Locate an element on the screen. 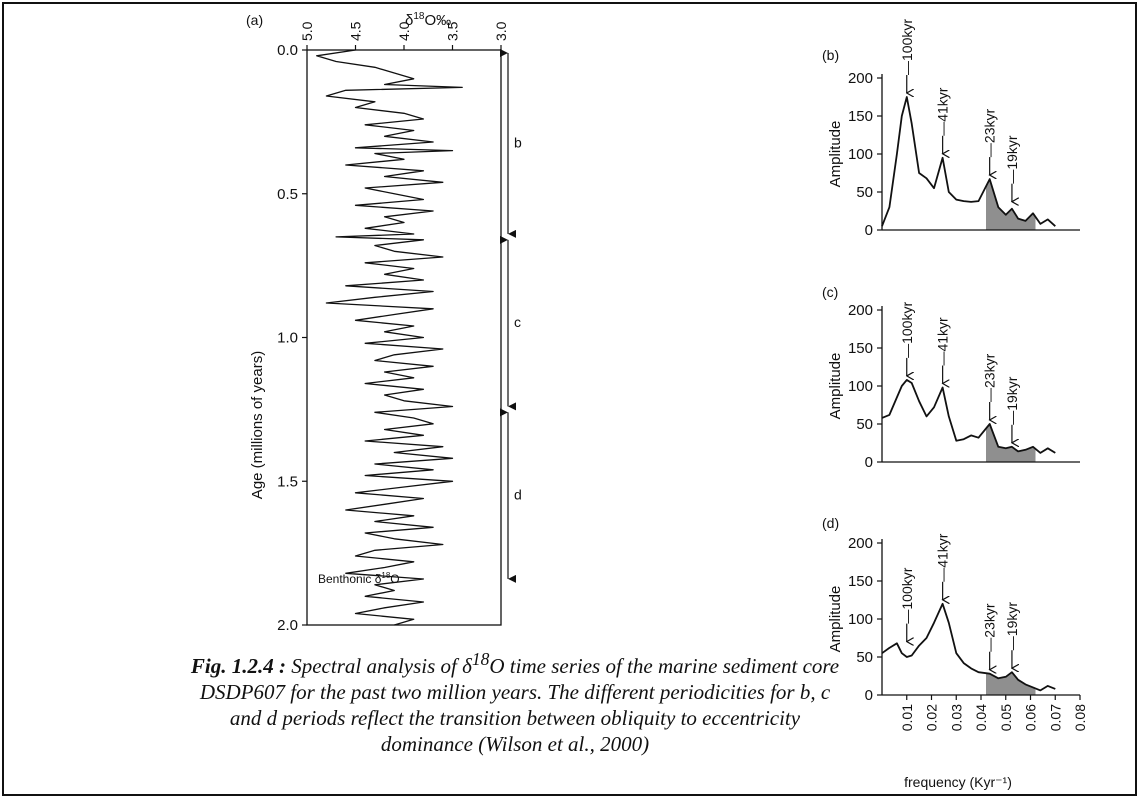  y-tick-label: 2.0 is located at coordinates (287, 625).